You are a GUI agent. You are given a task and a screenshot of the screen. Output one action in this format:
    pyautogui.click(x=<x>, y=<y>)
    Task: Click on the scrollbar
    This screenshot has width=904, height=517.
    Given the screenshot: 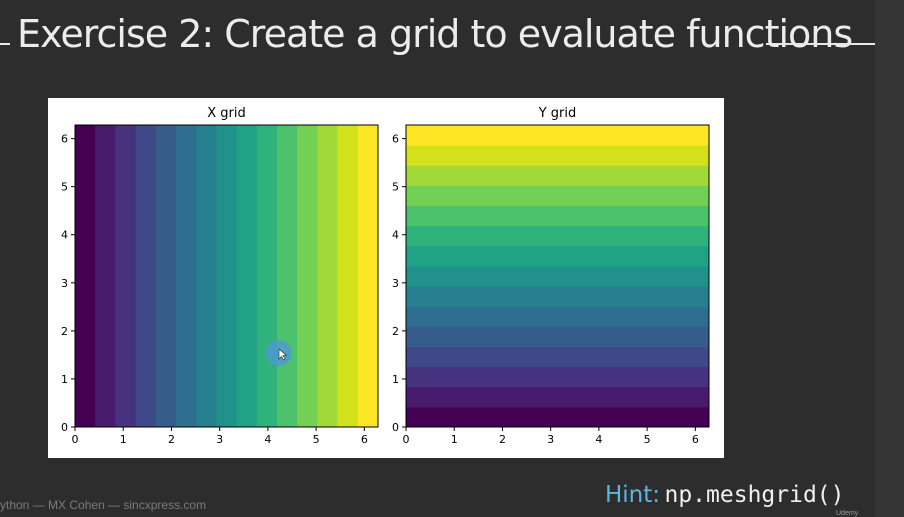 What is the action you would take?
    pyautogui.click(x=889, y=258)
    